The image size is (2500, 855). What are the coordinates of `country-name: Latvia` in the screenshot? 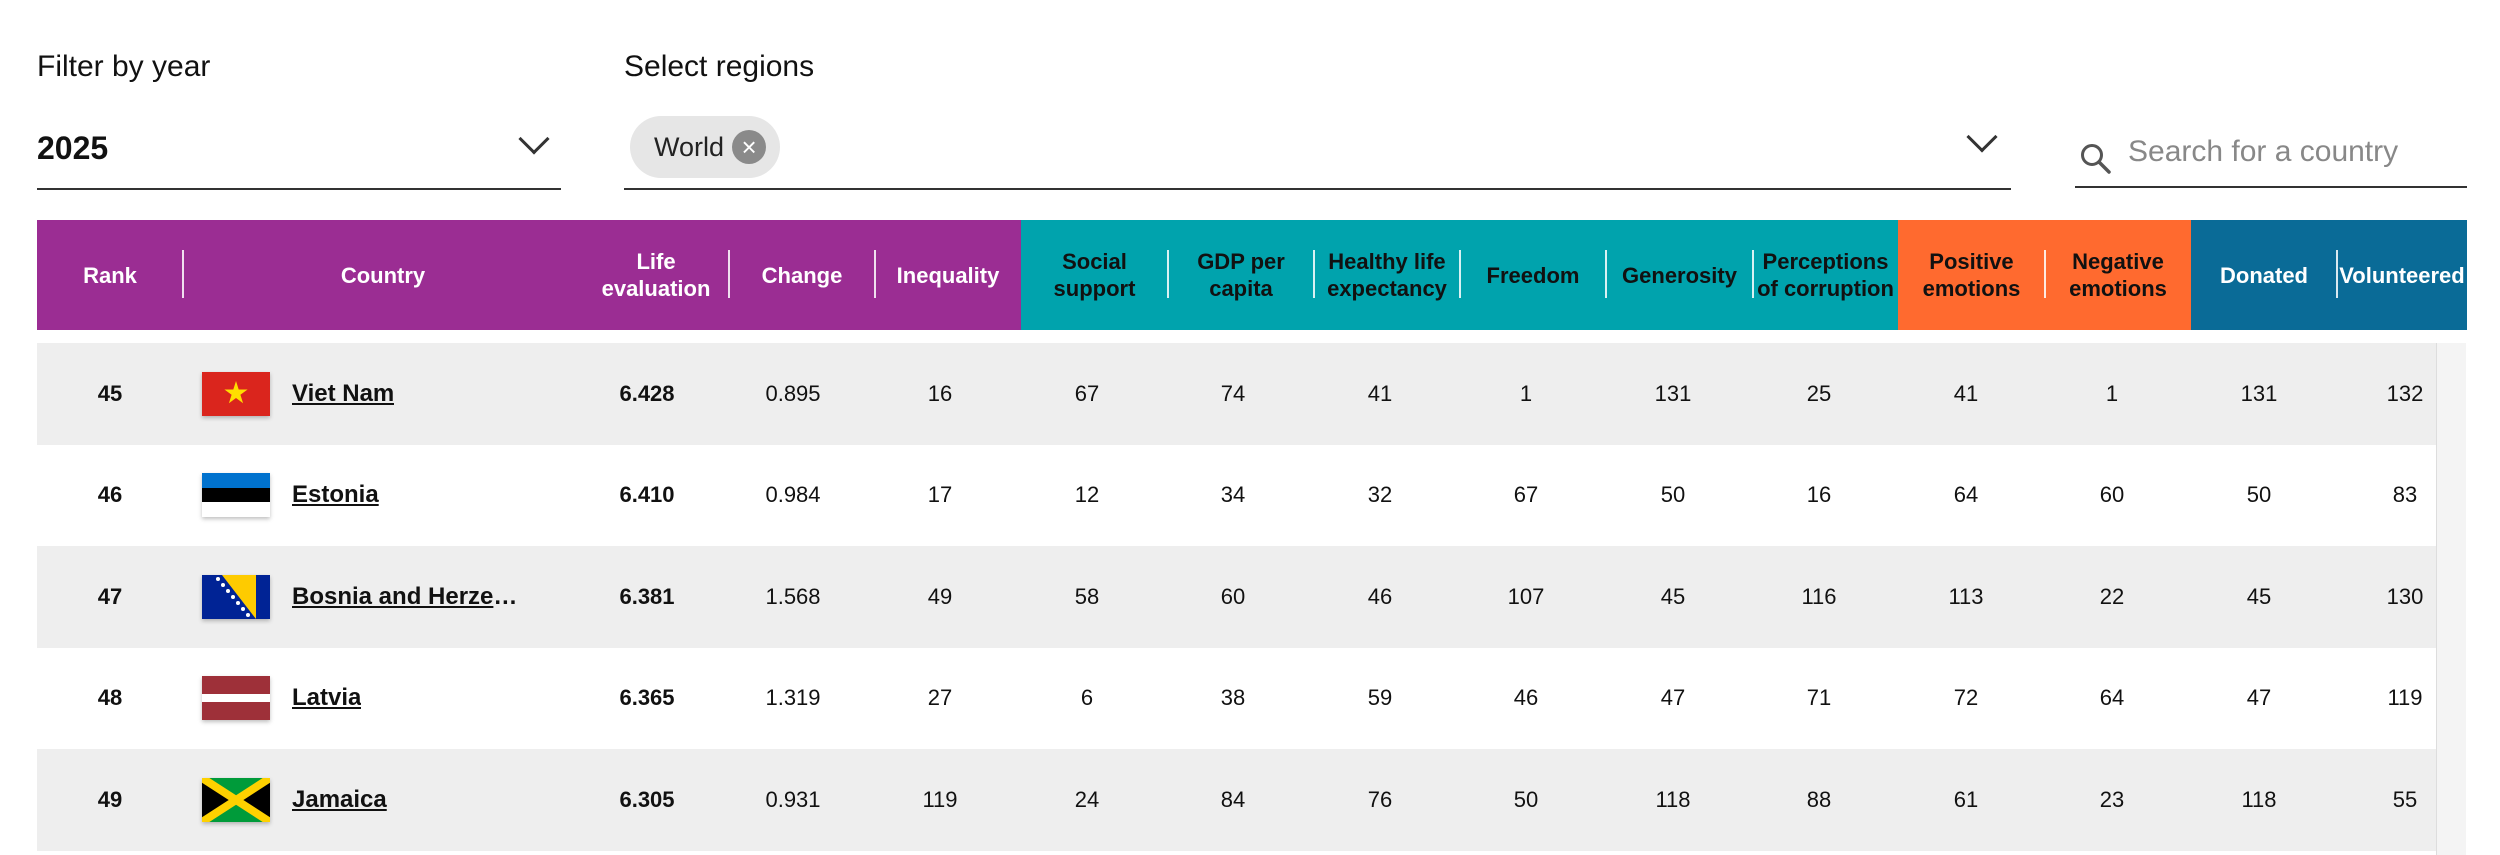 It's located at (327, 698).